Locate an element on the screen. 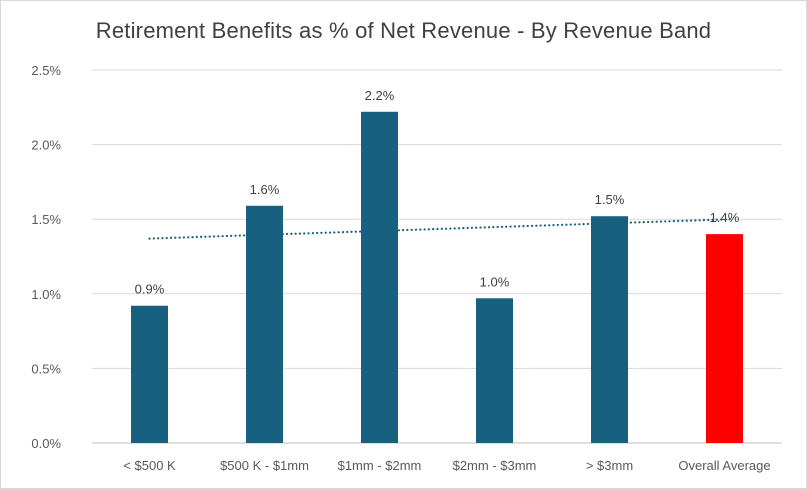  y-axis-ticks: 0.0% 0.5% 1.0% 1.5% 2.0% 2.5% is located at coordinates (46, 257).